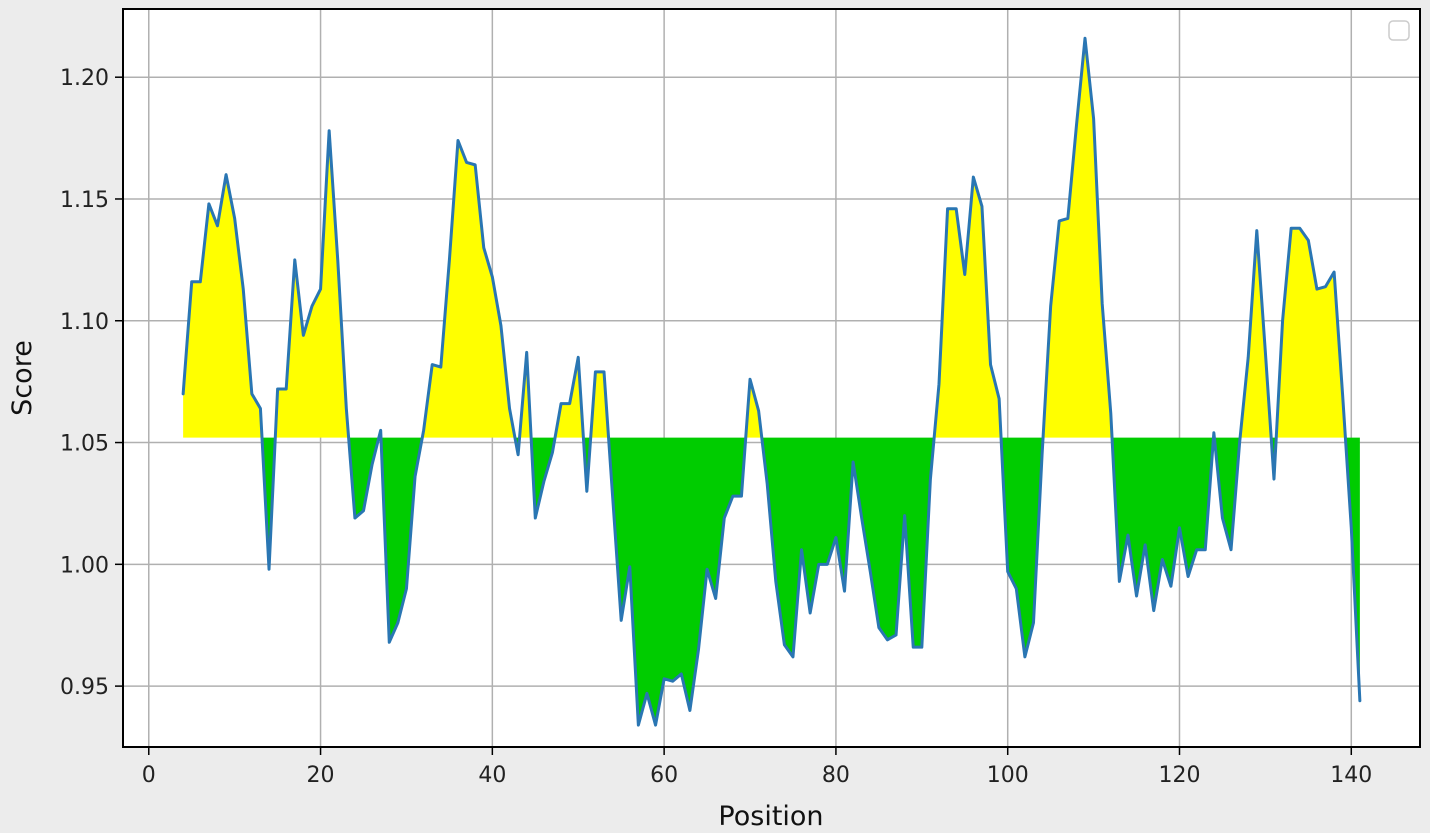 The width and height of the screenshot is (1430, 833). I want to click on x-tick-label: 140, so click(1351, 775).